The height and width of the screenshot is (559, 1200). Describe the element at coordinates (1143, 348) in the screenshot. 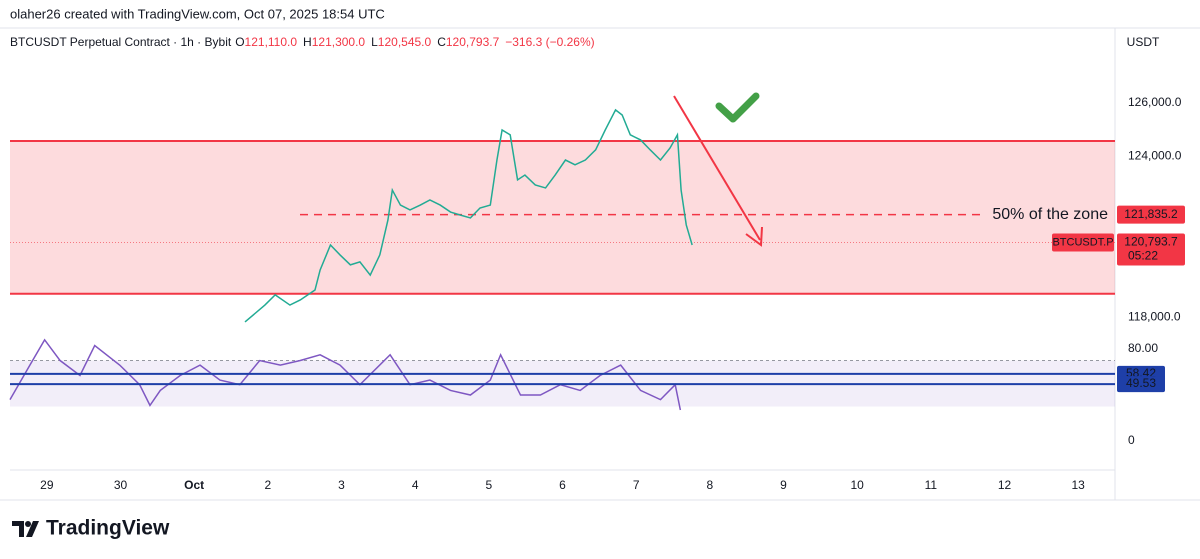

I see `y-tick-label: 80.00` at that location.